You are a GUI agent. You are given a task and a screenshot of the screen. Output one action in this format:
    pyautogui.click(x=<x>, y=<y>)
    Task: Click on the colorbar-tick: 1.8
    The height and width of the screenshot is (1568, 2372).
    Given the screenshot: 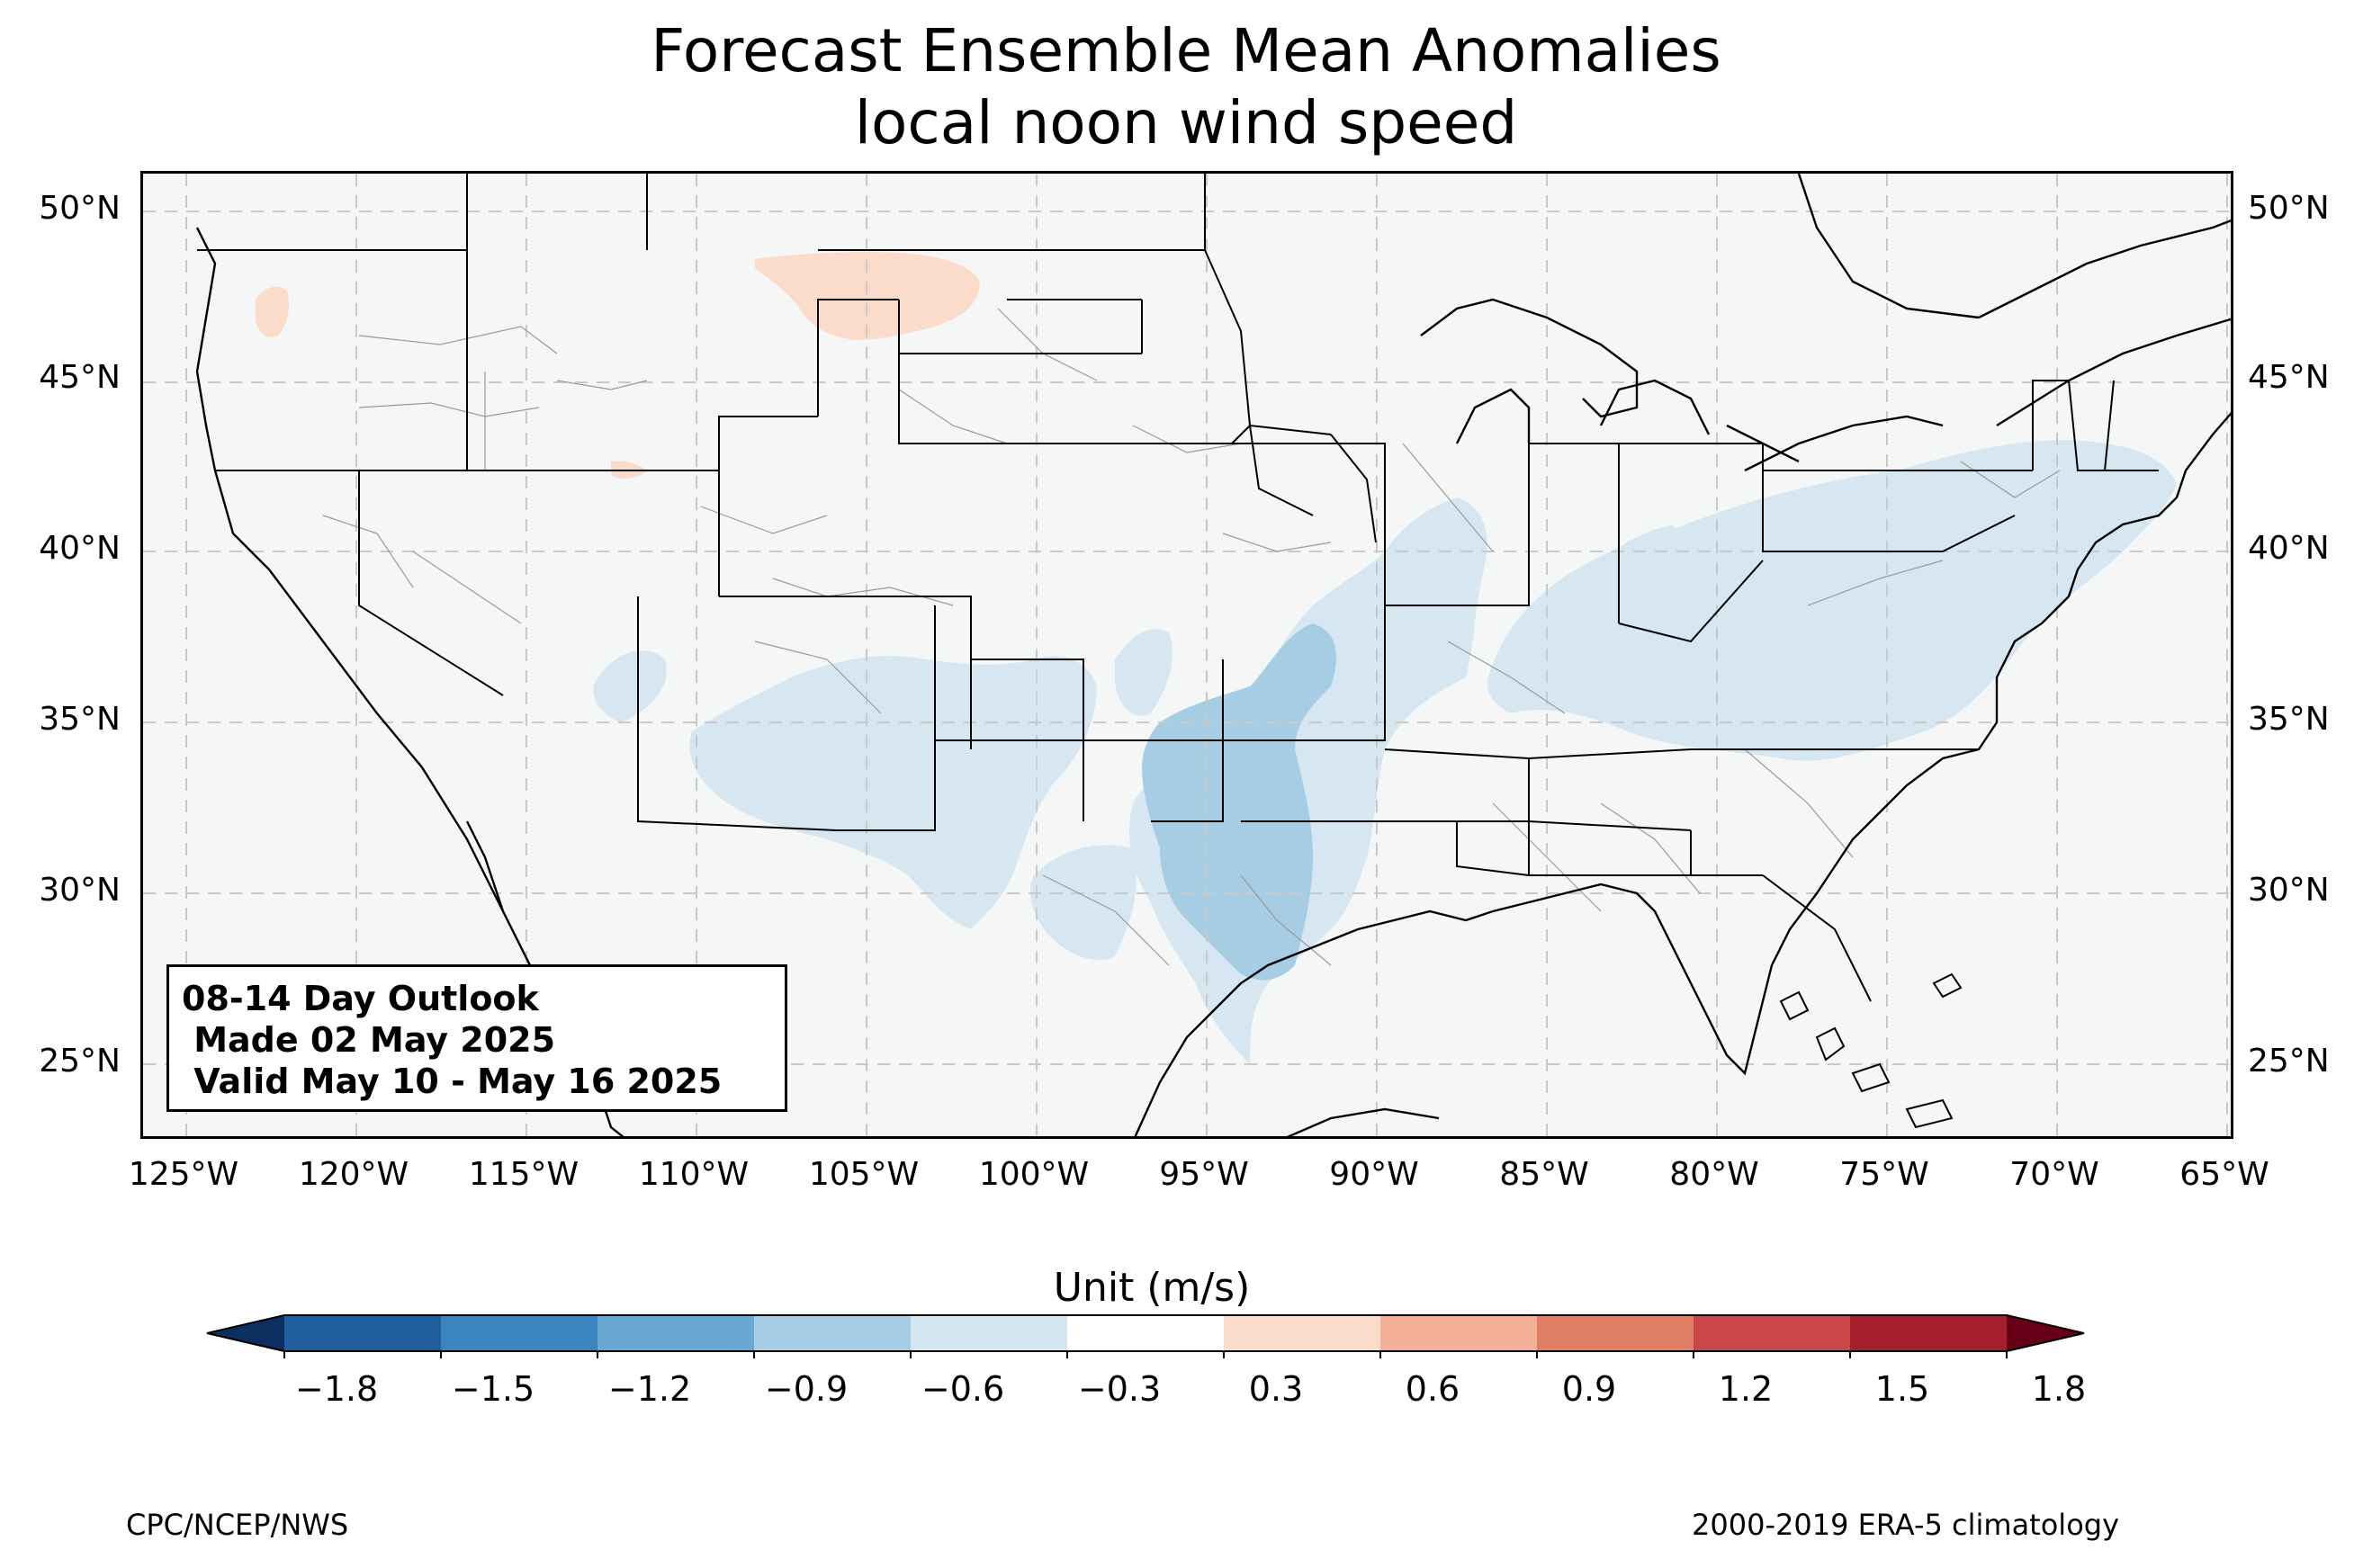 What is the action you would take?
    pyautogui.click(x=2059, y=1389)
    